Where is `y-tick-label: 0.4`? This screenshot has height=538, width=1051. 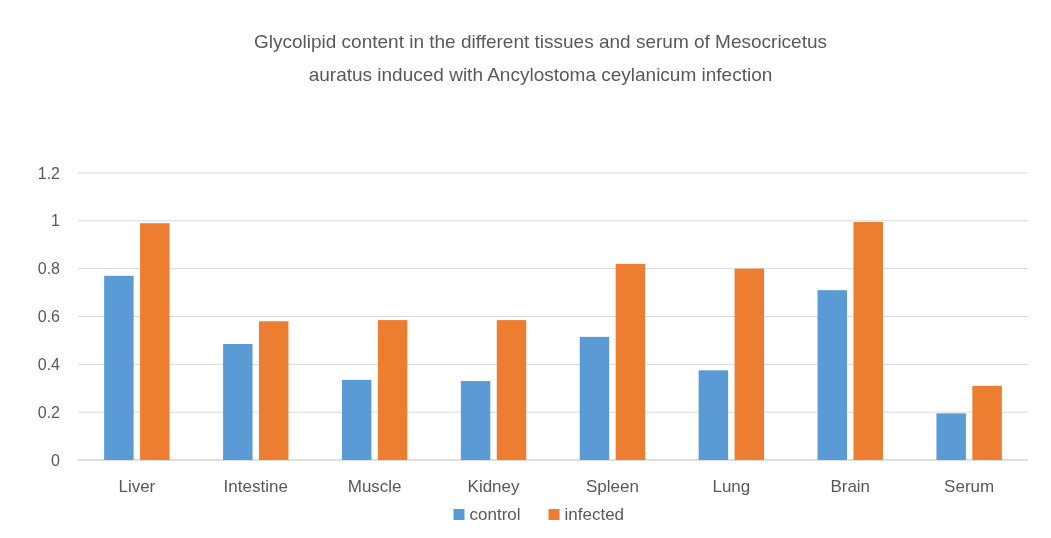
y-tick-label: 0.4 is located at coordinates (49, 364).